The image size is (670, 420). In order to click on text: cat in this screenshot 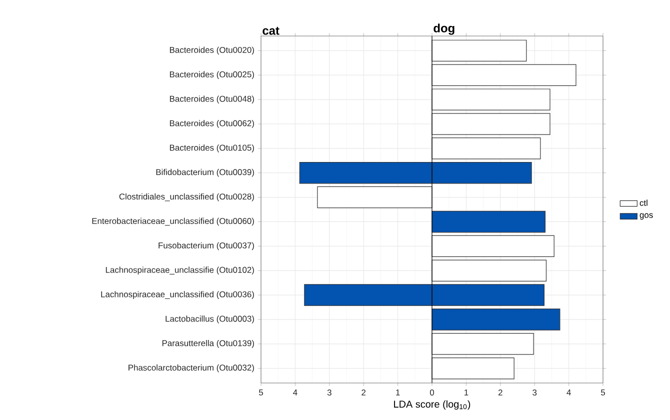, I will do `click(271, 30)`.